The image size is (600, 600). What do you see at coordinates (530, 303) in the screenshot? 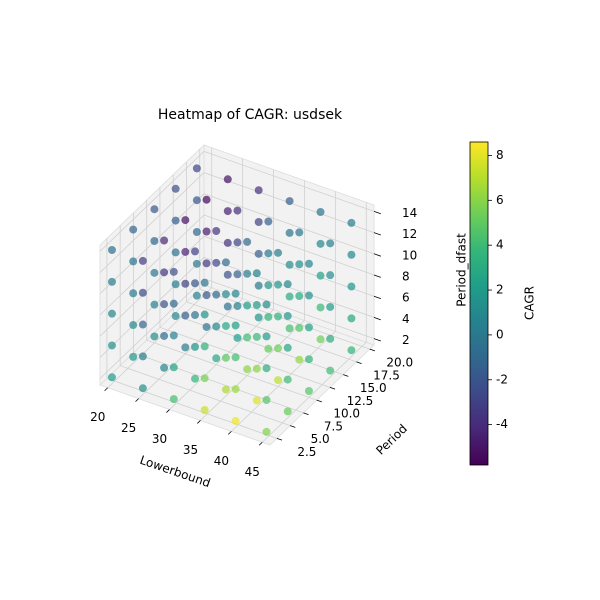
I see `colorbar-label: CAGR` at bounding box center [530, 303].